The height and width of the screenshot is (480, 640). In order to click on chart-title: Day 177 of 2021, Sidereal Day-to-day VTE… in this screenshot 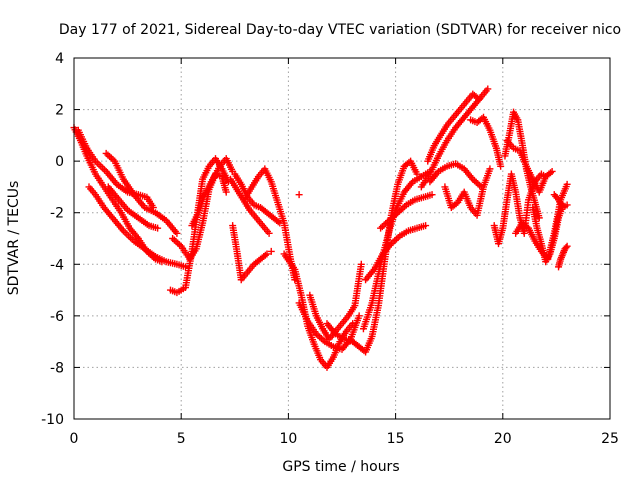, I will do `click(340, 30)`.